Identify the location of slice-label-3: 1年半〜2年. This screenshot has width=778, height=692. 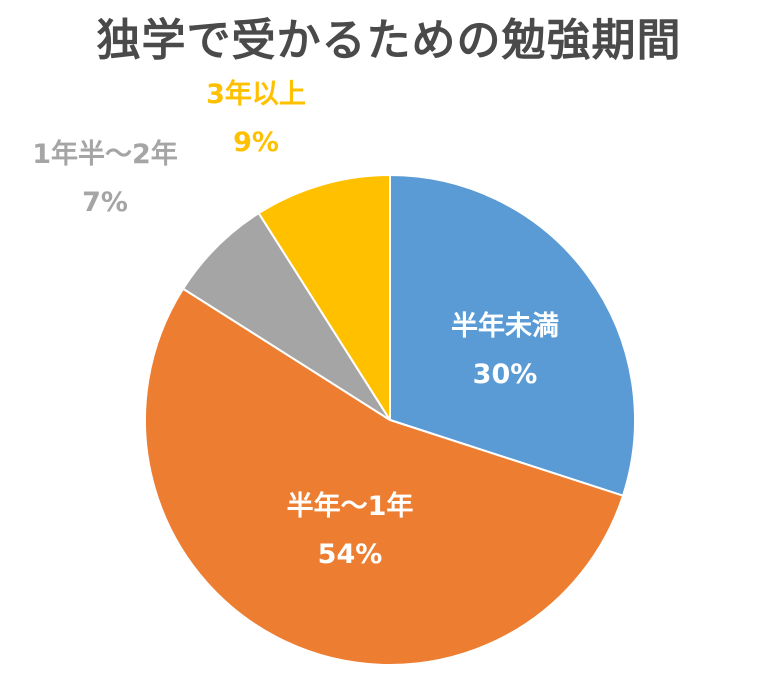
(105, 154).